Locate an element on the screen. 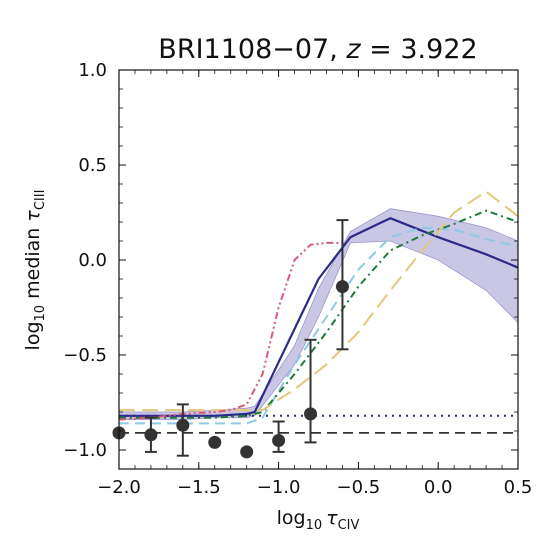 This screenshot has height=540, width=540. chart-title: BRI1108−07, z = 3.922 is located at coordinates (317, 49).